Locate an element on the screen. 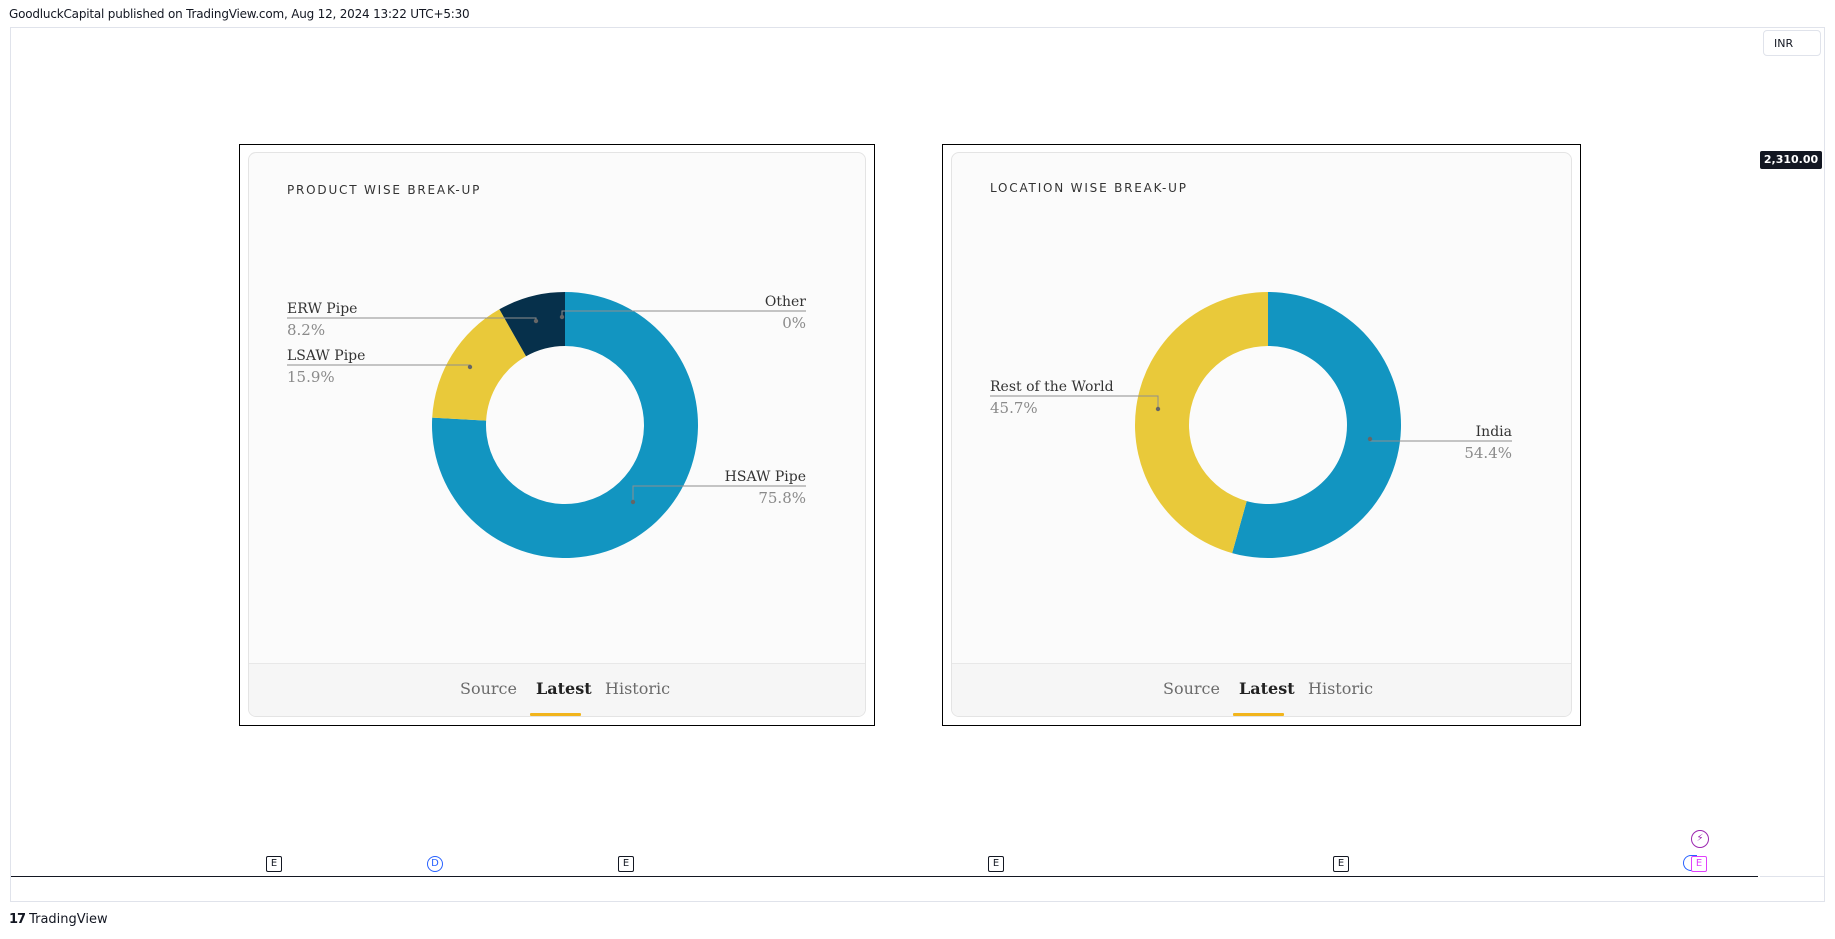 The image size is (1835, 939). slice-lsaw-pipe is located at coordinates (479, 365).